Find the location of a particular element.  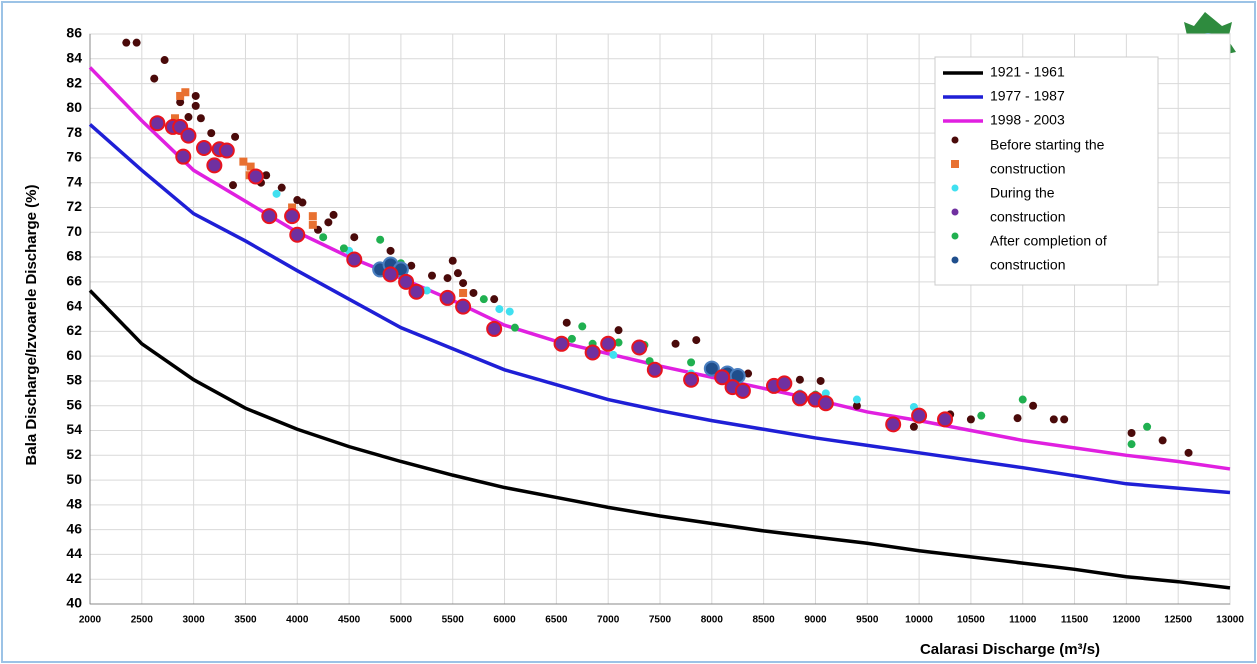

y-tick-label: 48 is located at coordinates (74, 504).